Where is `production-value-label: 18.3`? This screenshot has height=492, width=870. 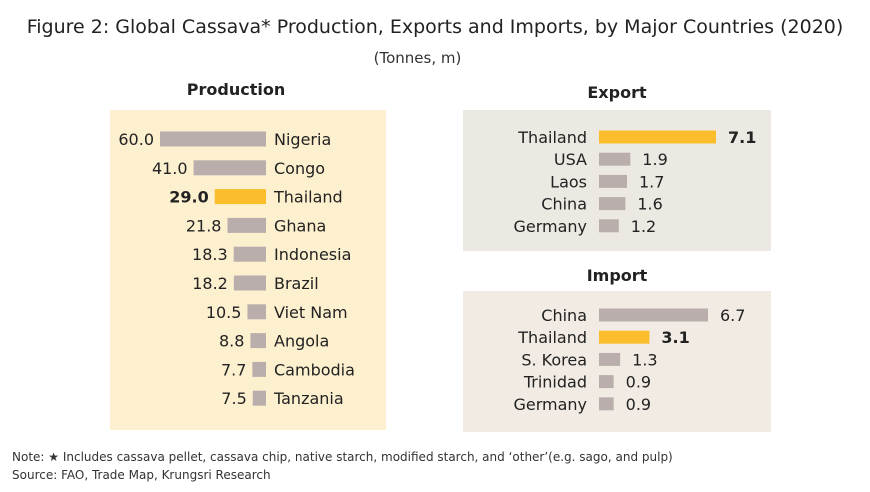
production-value-label: 18.3 is located at coordinates (210, 254).